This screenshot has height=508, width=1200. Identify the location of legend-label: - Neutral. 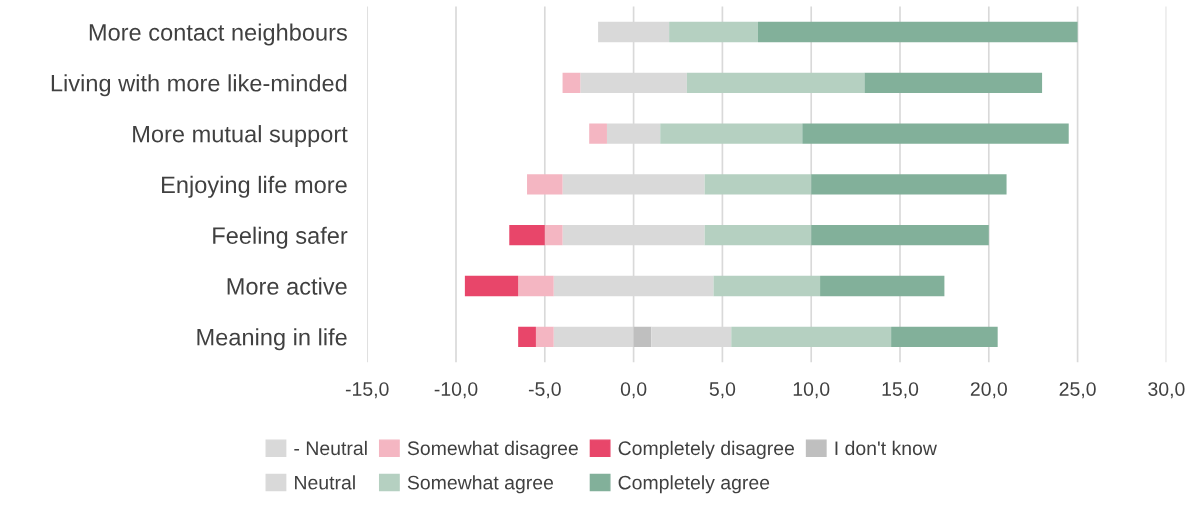
(330, 448).